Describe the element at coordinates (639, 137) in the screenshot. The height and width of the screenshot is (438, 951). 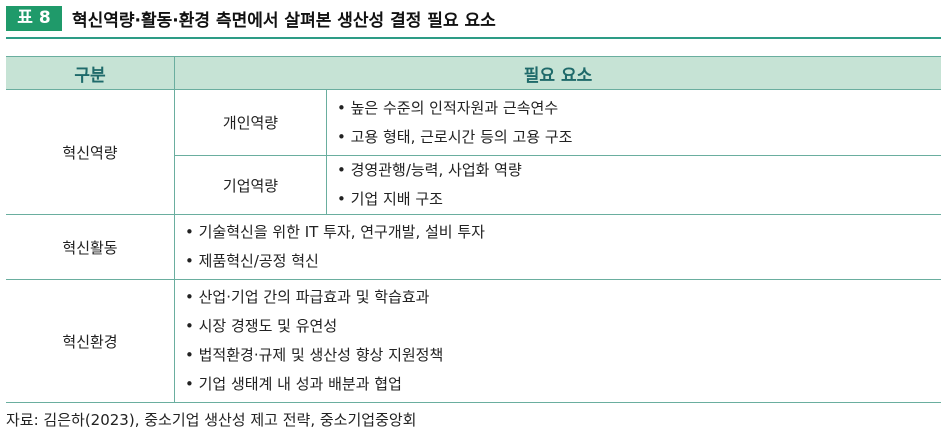
I see `list-item: 고용 형태, 근로시간 등의 고용 구조` at that location.